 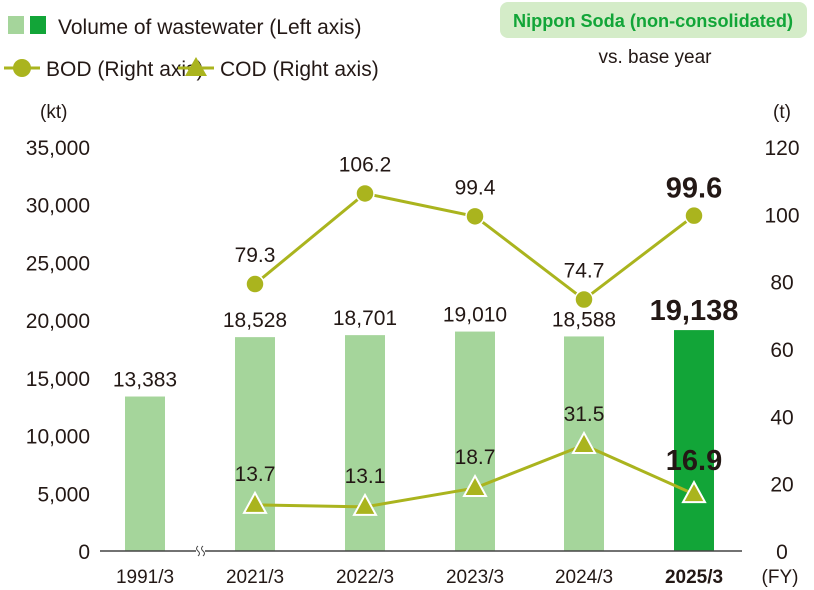 I want to click on legend-label-cod: COD (Right axis), so click(x=299, y=69).